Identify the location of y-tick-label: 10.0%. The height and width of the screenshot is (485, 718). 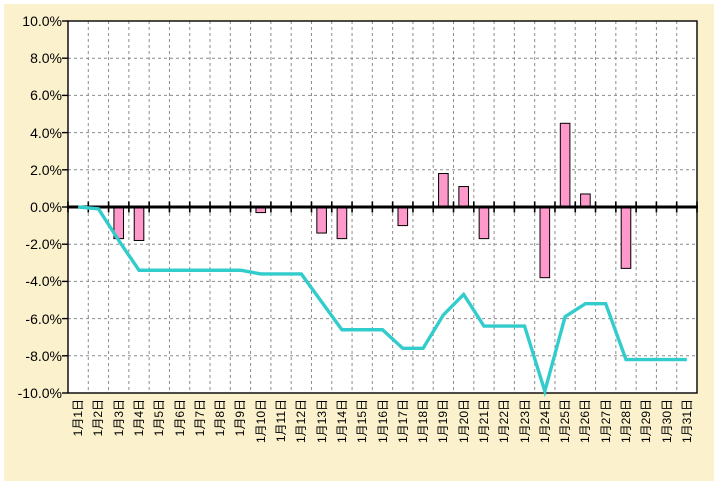
(42, 21).